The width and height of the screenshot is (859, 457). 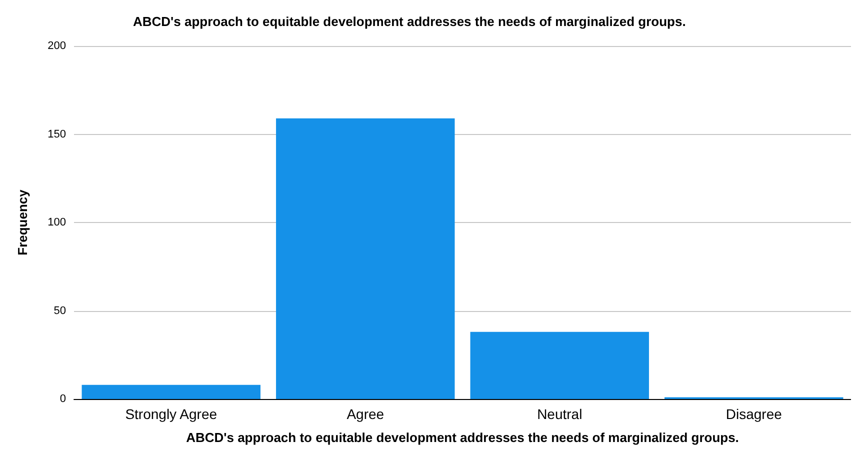 What do you see at coordinates (57, 46) in the screenshot?
I see `y-tick-label: 200` at bounding box center [57, 46].